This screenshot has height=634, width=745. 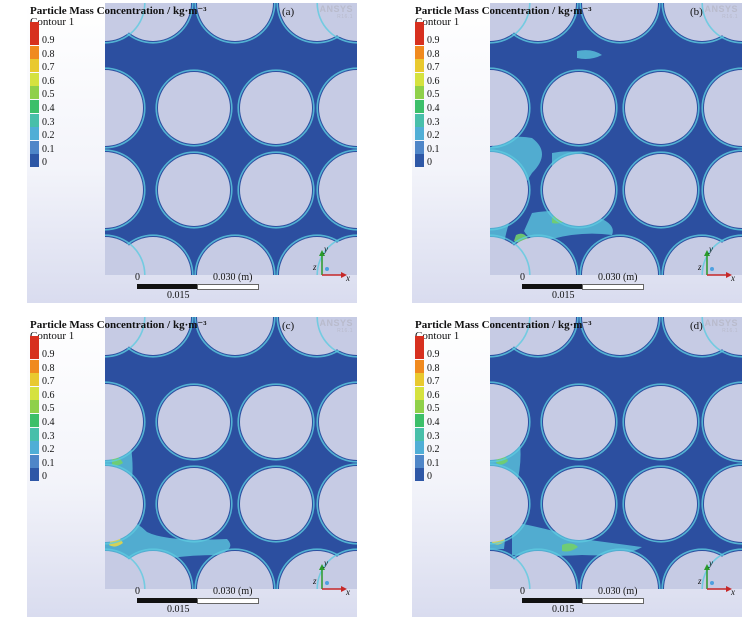 I want to click on legend-level: 0.8, so click(x=433, y=368).